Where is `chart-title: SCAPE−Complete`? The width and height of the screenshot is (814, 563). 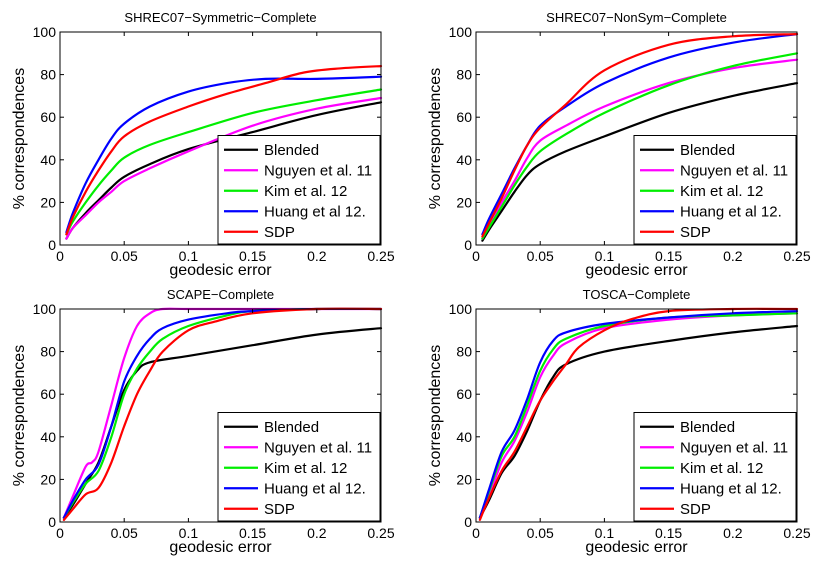 chart-title: SCAPE−Complete is located at coordinates (220, 294).